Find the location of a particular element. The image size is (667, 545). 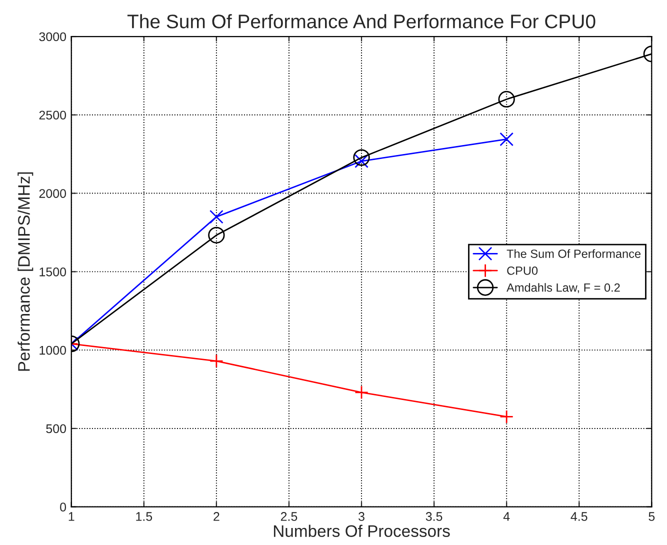

y-tick-label: 2500 is located at coordinates (52, 115).